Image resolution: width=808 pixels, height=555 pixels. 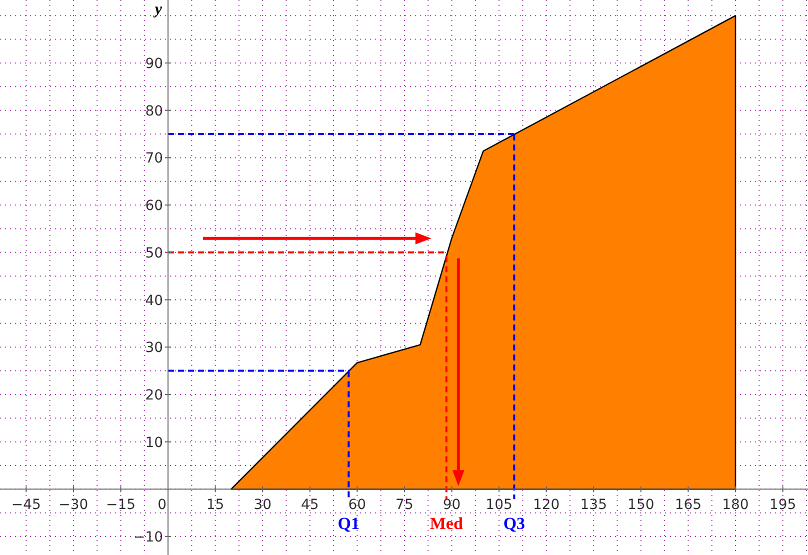 I want to click on y-tick-label: 20, so click(x=154, y=395).